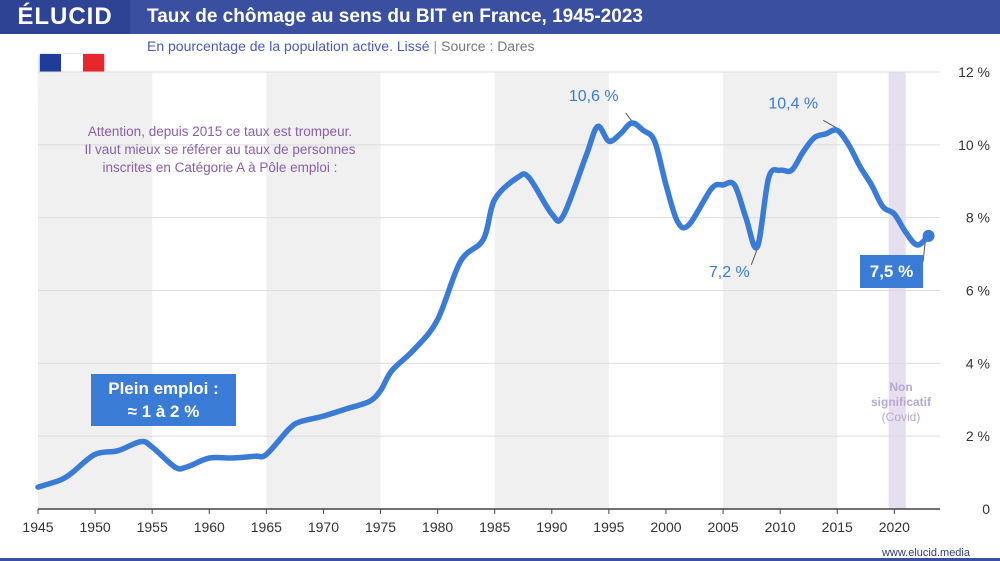 This screenshot has height=561, width=1000. Describe the element at coordinates (925, 553) in the screenshot. I see `footer-website: www.elucid.media` at that location.